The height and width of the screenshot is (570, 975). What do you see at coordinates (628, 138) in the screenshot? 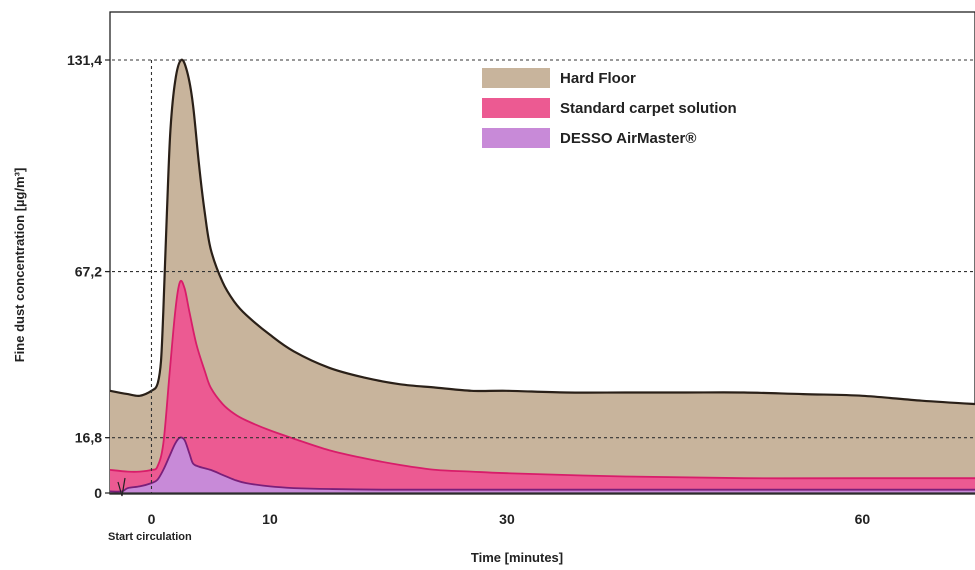
I see `legend-label-2: DESSO AirMaster®` at bounding box center [628, 138].